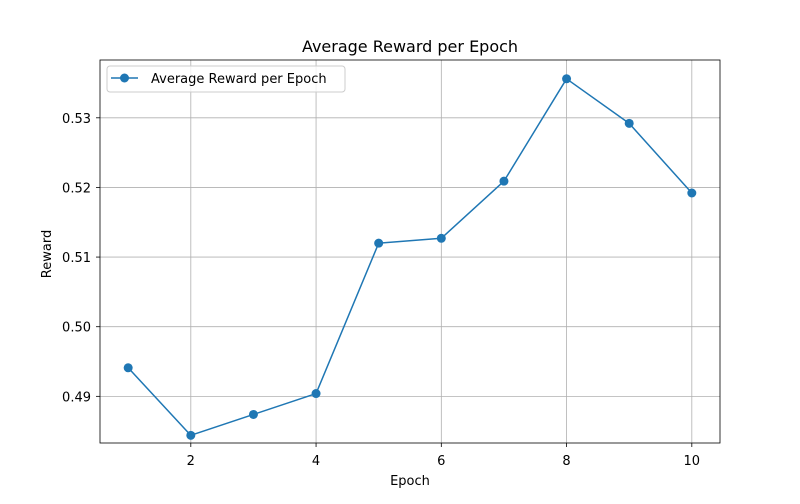 The width and height of the screenshot is (800, 504). I want to click on x-tick-label-4: 10, so click(692, 461).